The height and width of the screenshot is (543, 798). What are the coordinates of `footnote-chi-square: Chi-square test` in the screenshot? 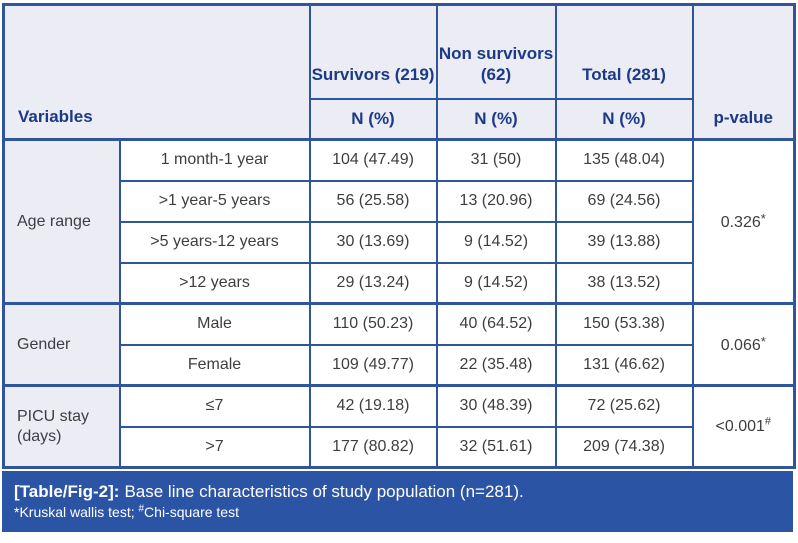 It's located at (191, 512).